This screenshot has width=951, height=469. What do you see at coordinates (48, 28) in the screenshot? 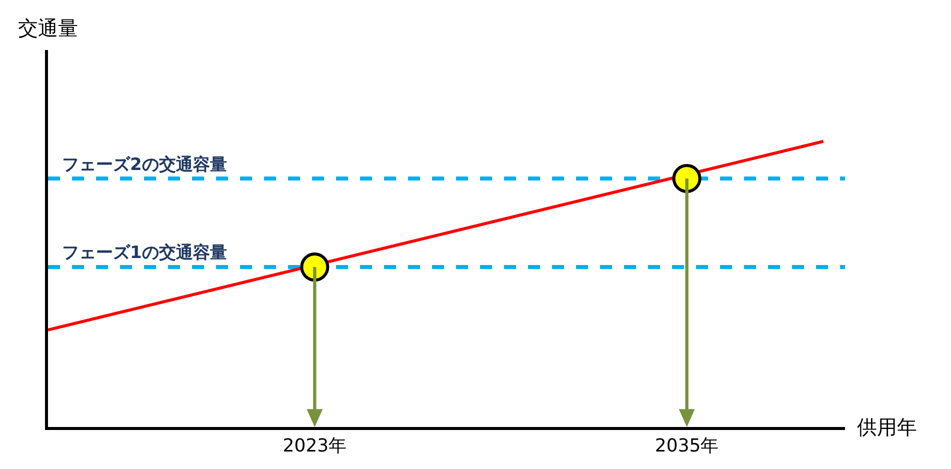
I see `text: 交通量` at bounding box center [48, 28].